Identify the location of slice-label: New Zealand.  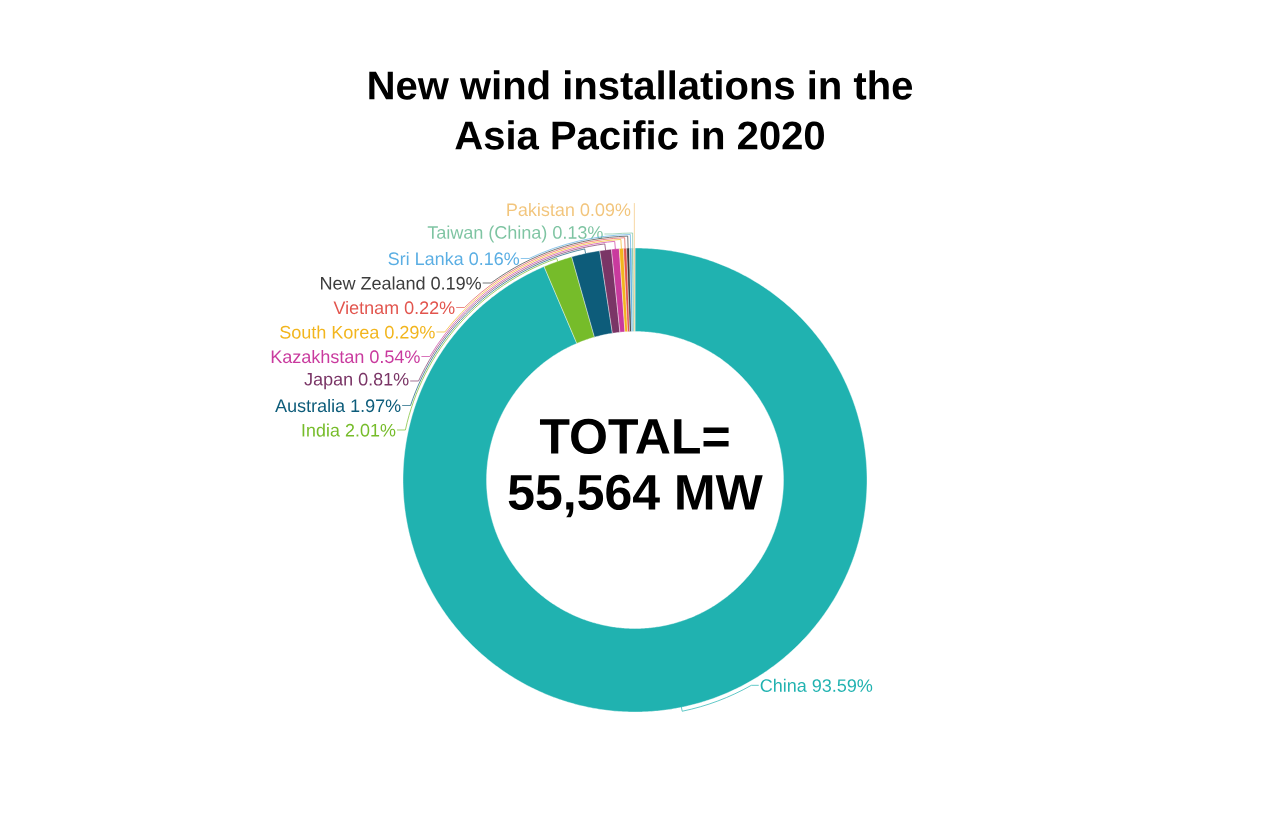
(373, 283).